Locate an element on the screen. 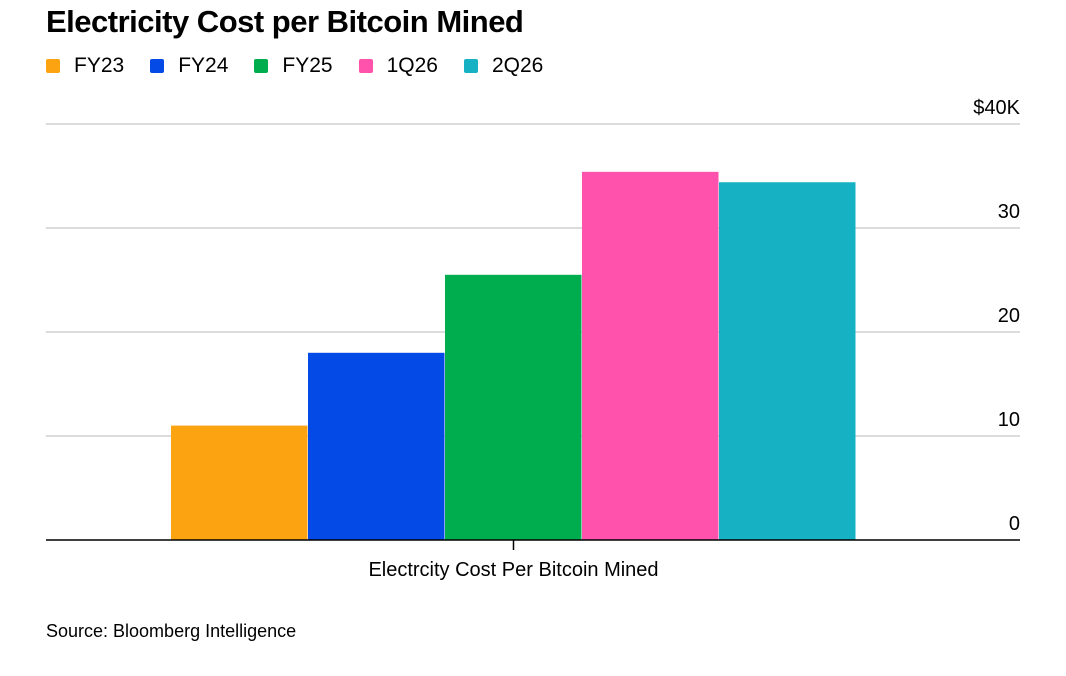 This screenshot has height=676, width=1066. bar-1q26 is located at coordinates (650, 355).